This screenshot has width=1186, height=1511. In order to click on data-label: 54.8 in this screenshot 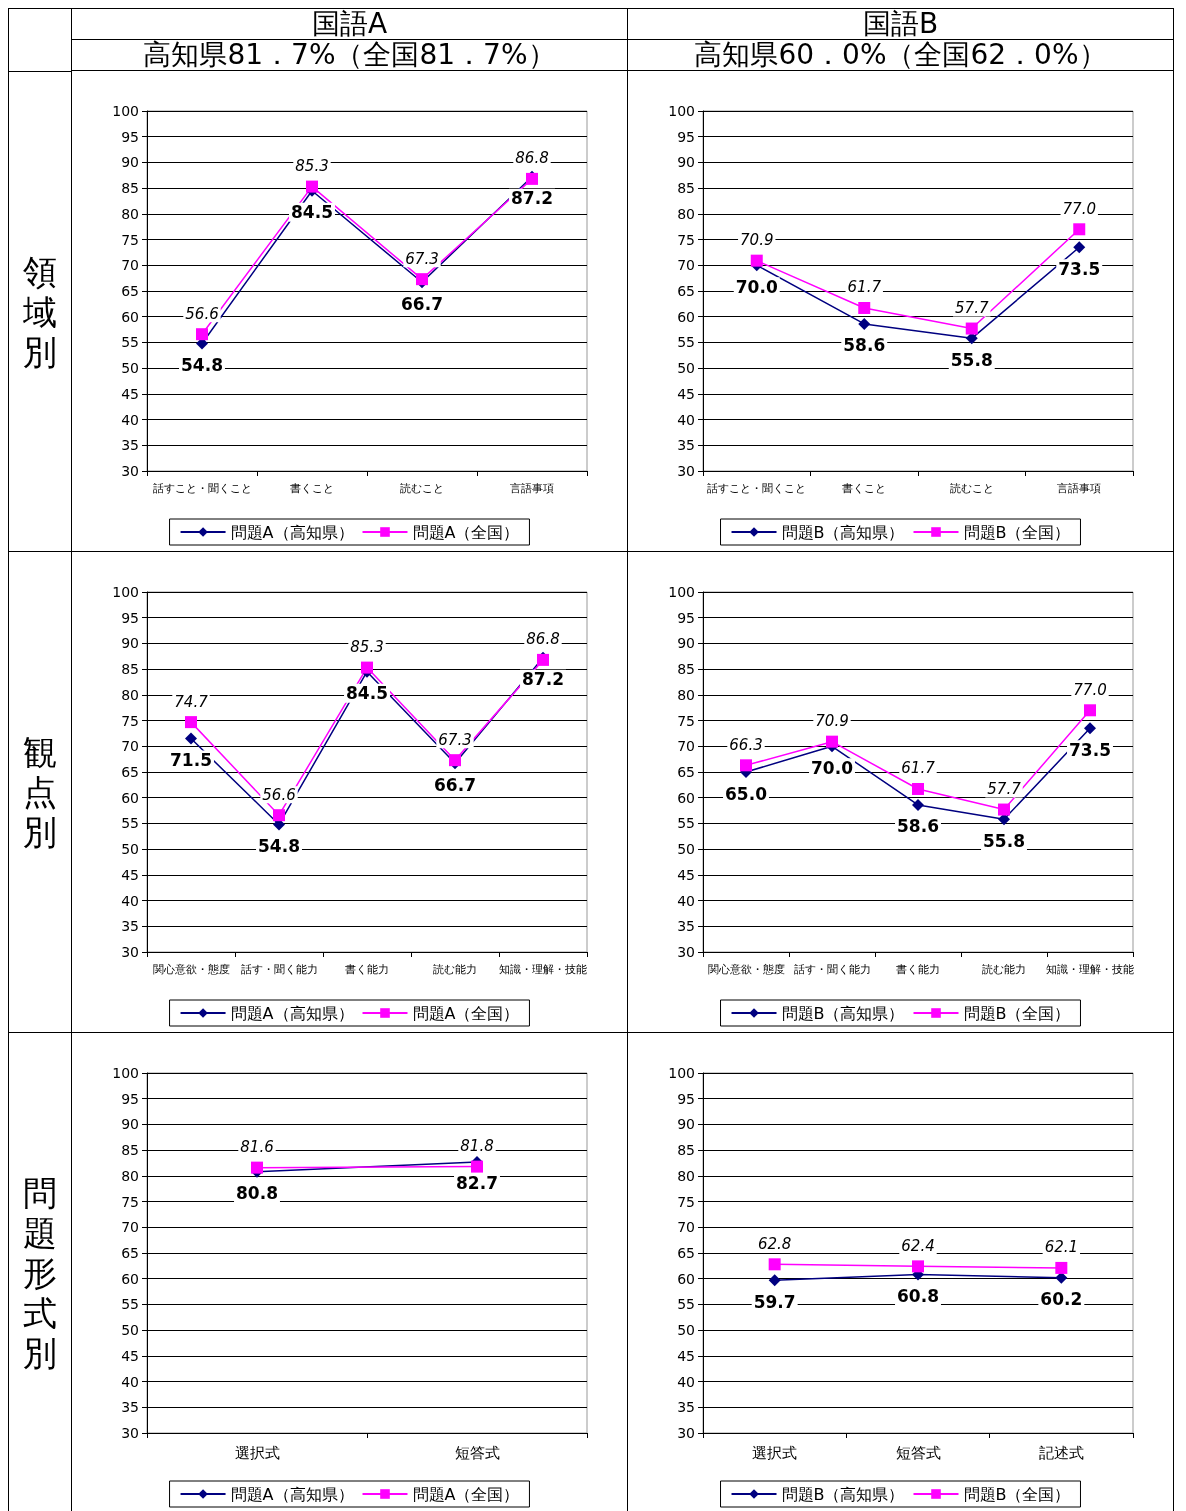, I will do `click(279, 845)`.